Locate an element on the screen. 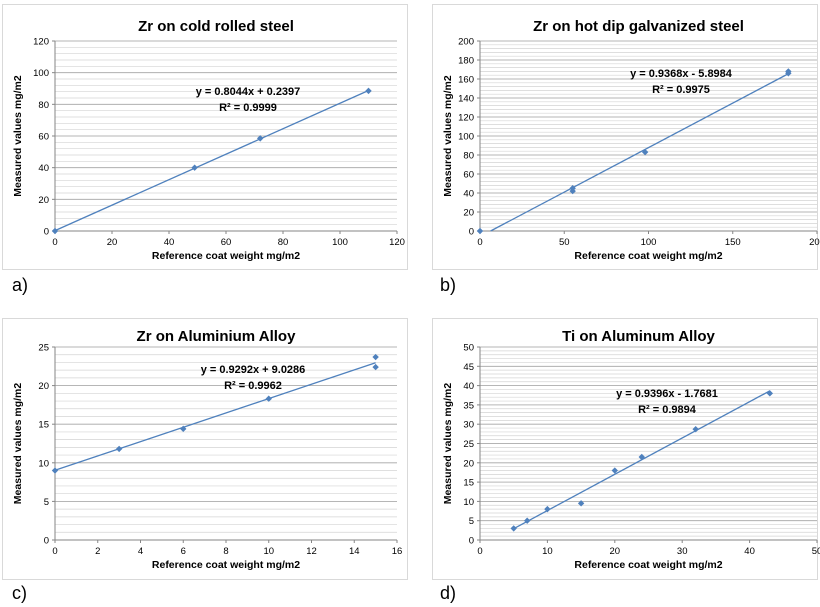 The image size is (820, 607). y-tick-label-b: 40 is located at coordinates (468, 194).